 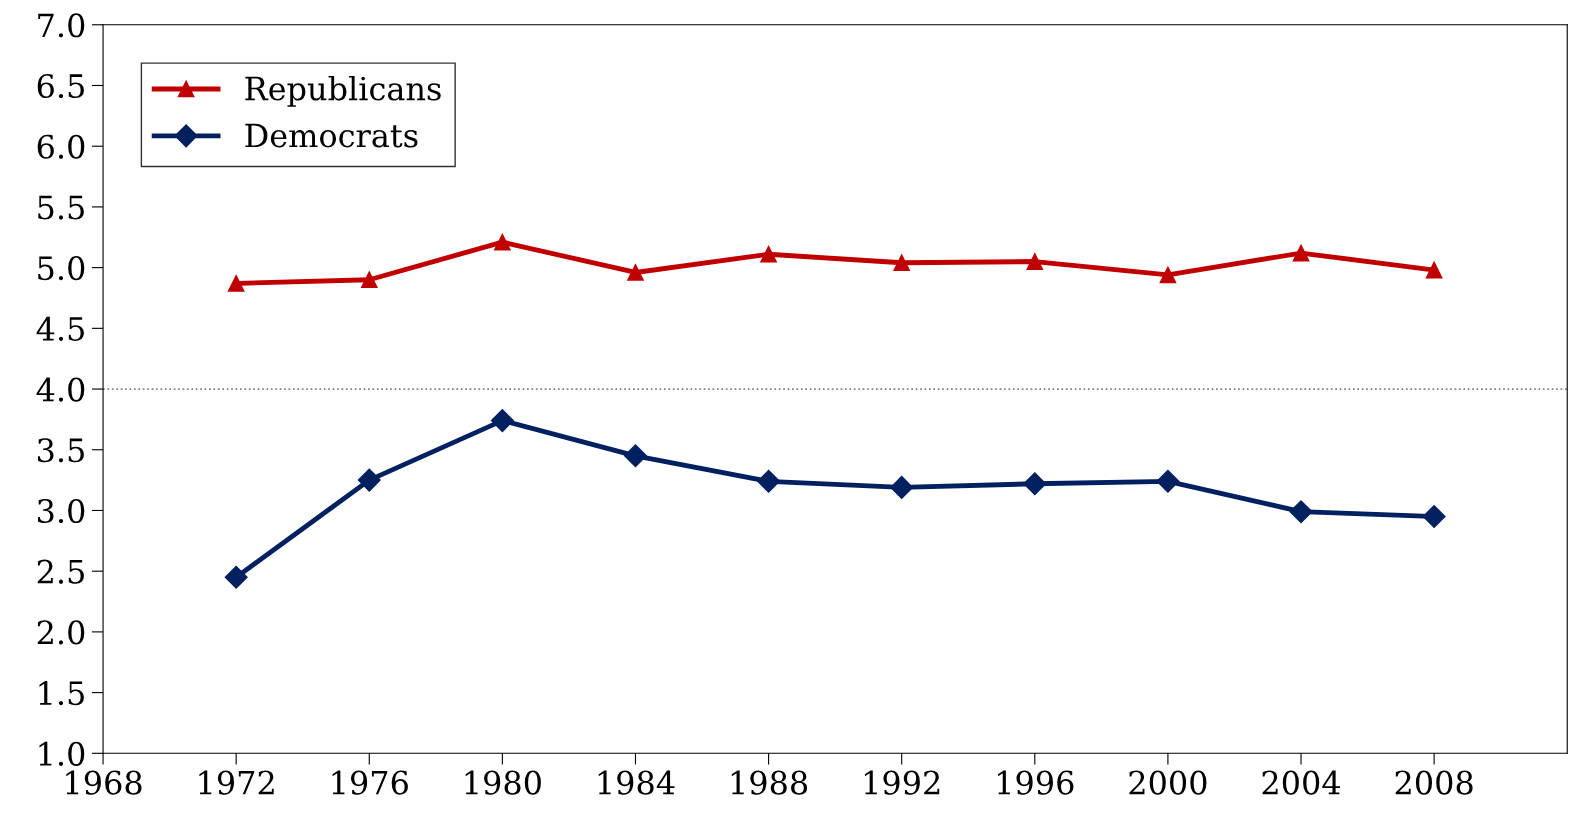 What do you see at coordinates (343, 91) in the screenshot?
I see `legend-label: Republicans` at bounding box center [343, 91].